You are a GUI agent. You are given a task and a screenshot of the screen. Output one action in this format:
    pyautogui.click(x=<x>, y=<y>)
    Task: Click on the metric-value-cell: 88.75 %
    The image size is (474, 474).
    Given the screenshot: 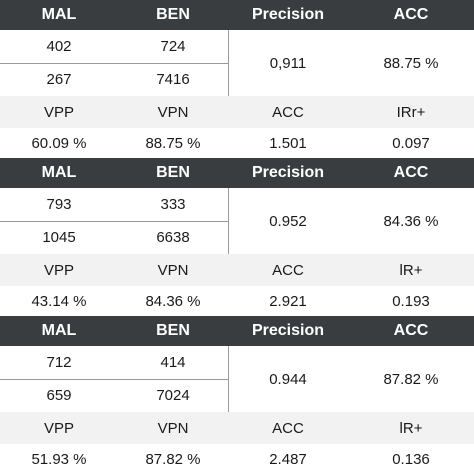 What is the action you would take?
    pyautogui.click(x=173, y=143)
    